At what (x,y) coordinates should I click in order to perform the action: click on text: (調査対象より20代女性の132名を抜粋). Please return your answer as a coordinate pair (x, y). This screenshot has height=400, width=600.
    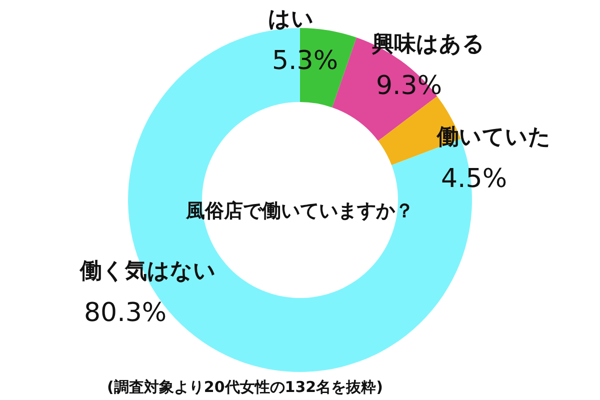
    Looking at the image, I should click on (245, 387).